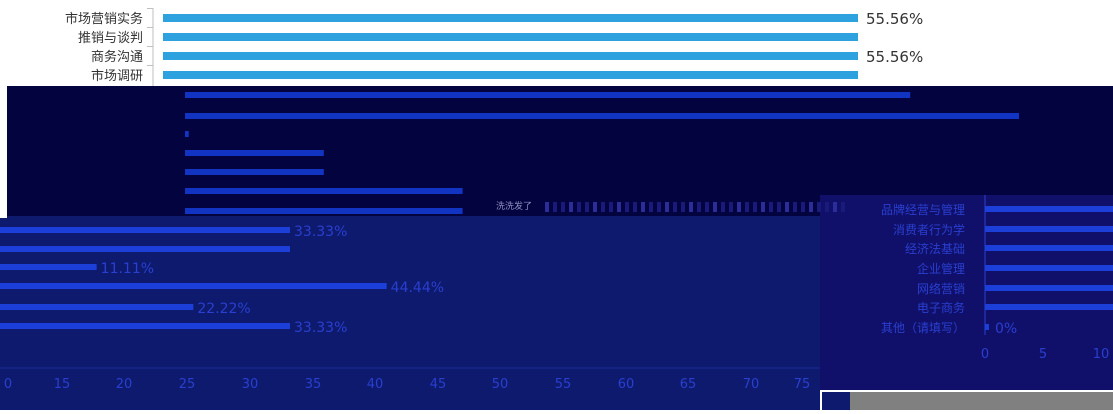 The image size is (1113, 414). I want to click on data-label: 0%, so click(1006, 329).